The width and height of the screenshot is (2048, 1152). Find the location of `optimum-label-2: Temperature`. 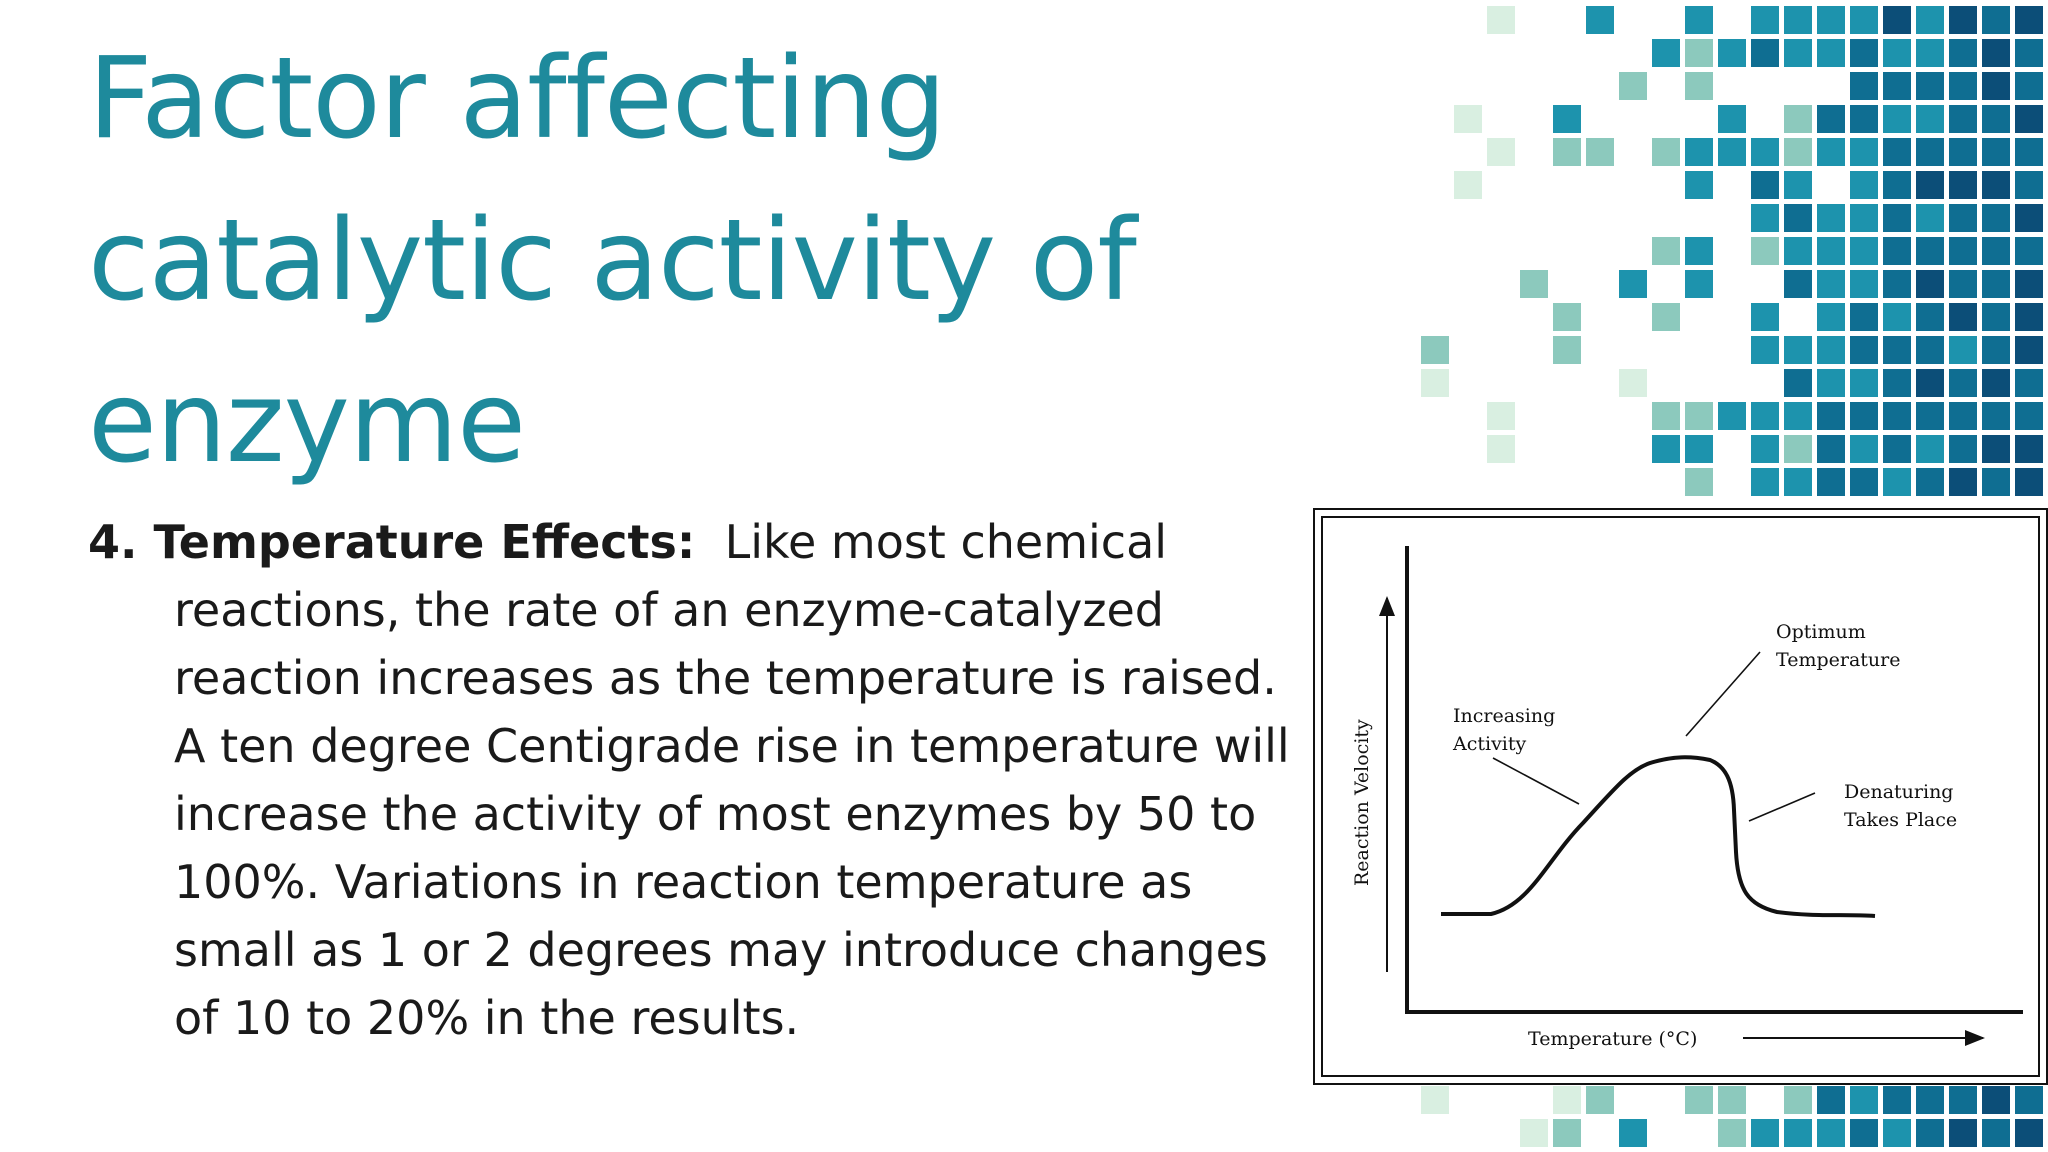

optimum-label-2: Temperature is located at coordinates (1838, 660).